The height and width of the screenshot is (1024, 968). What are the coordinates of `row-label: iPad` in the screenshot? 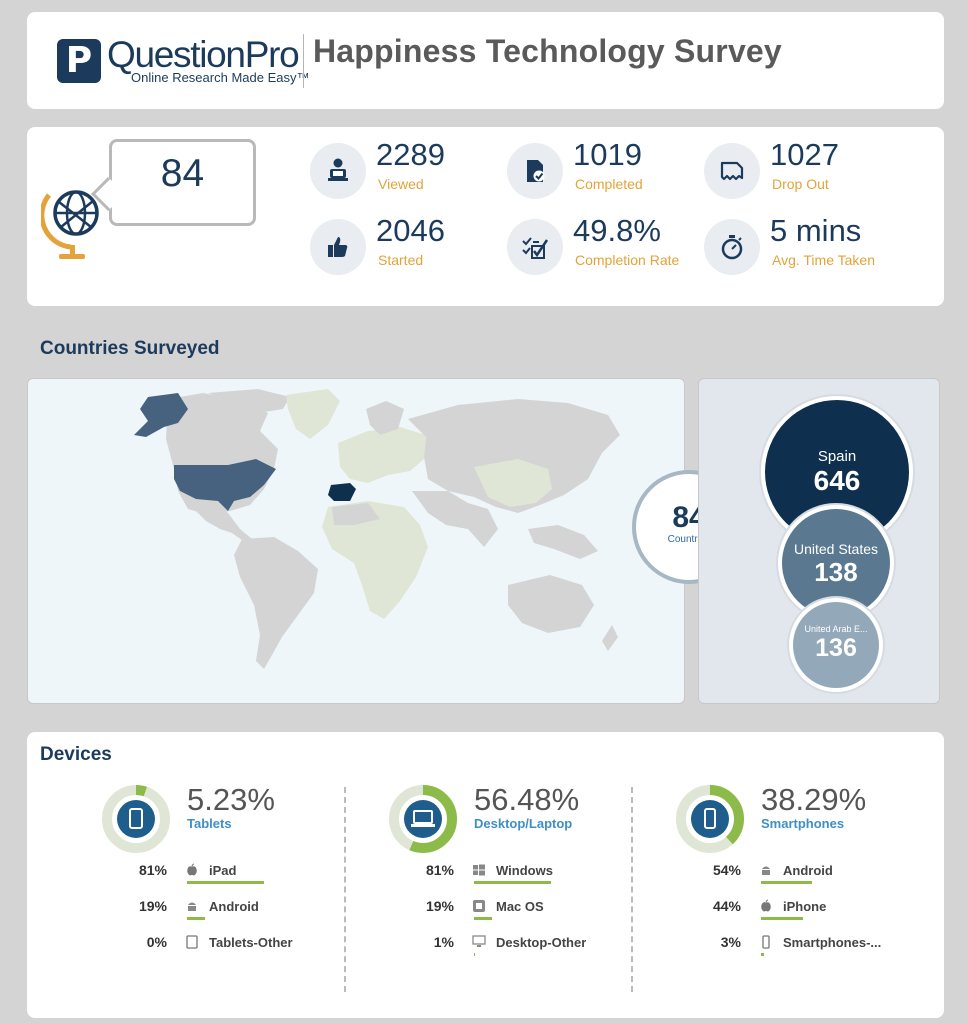 It's located at (223, 870).